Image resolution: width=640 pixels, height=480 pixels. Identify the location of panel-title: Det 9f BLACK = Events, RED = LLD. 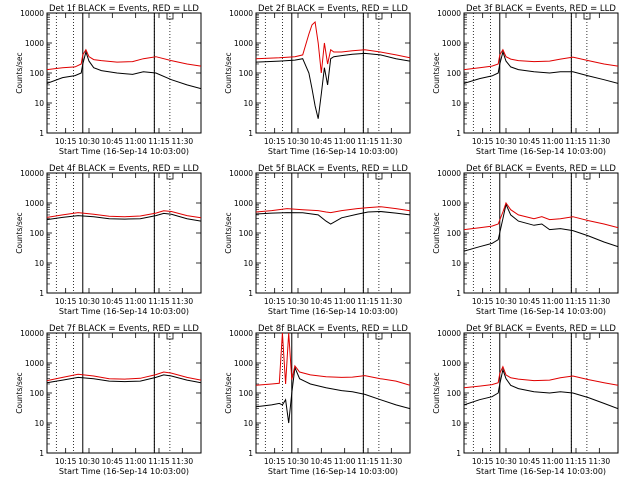
(541, 329).